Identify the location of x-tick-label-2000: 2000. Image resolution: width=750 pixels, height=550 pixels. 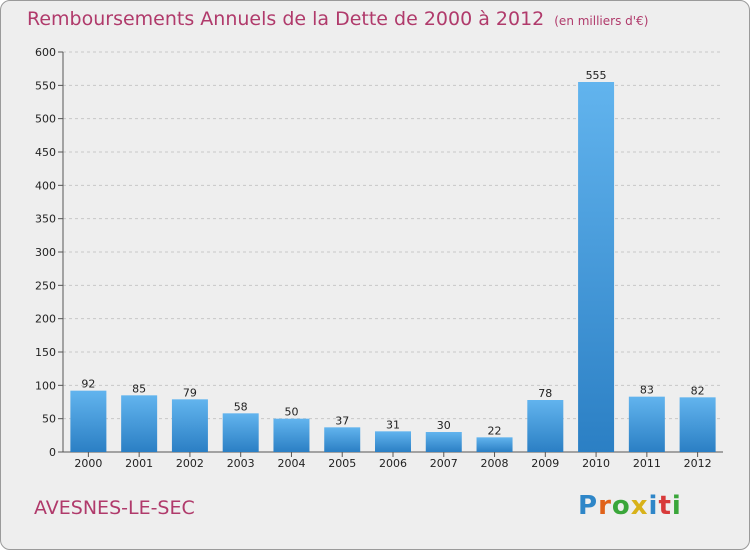
(88, 463).